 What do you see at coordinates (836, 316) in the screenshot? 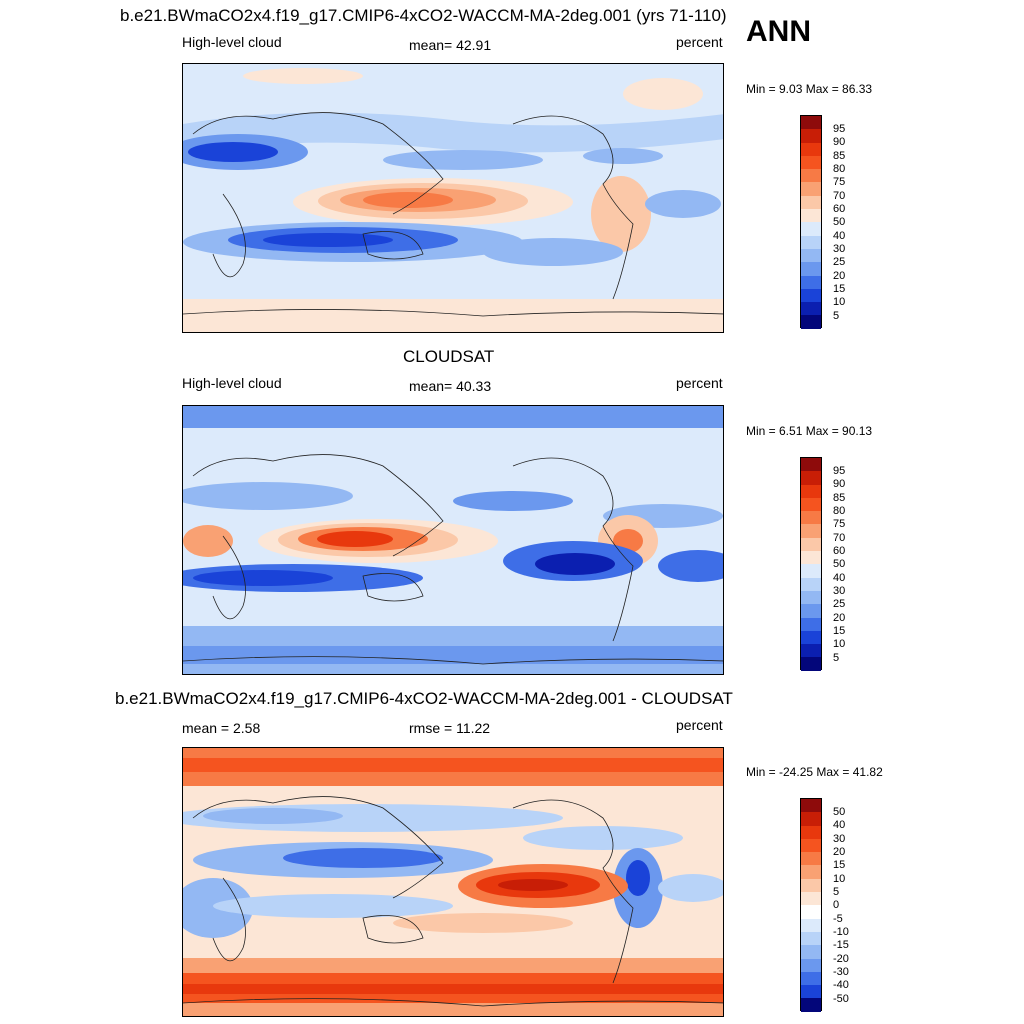
I see `panel-1-colorbar-label: 5` at bounding box center [836, 316].